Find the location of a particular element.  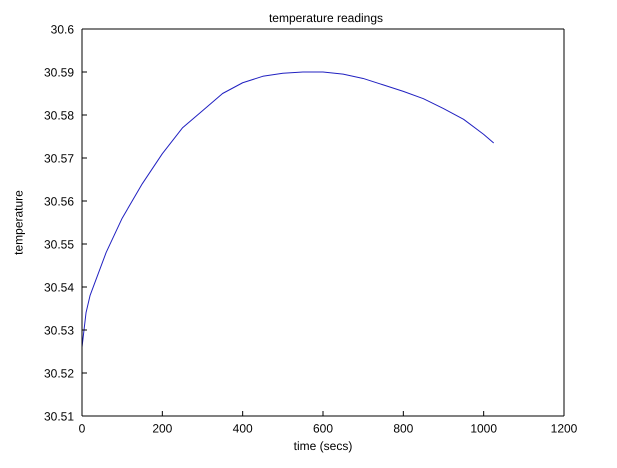

x-tick-label: 600 is located at coordinates (323, 429).